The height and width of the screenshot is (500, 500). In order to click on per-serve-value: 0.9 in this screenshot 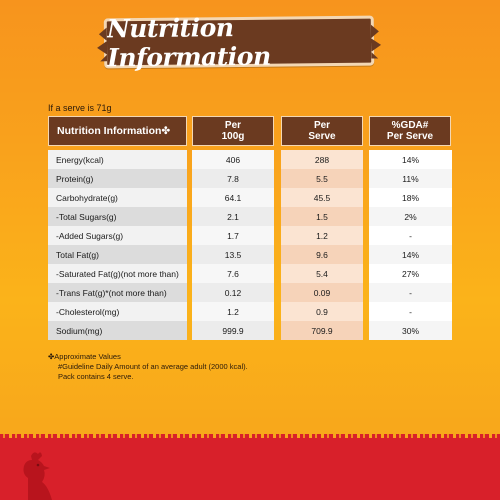, I will do `click(322, 311)`.